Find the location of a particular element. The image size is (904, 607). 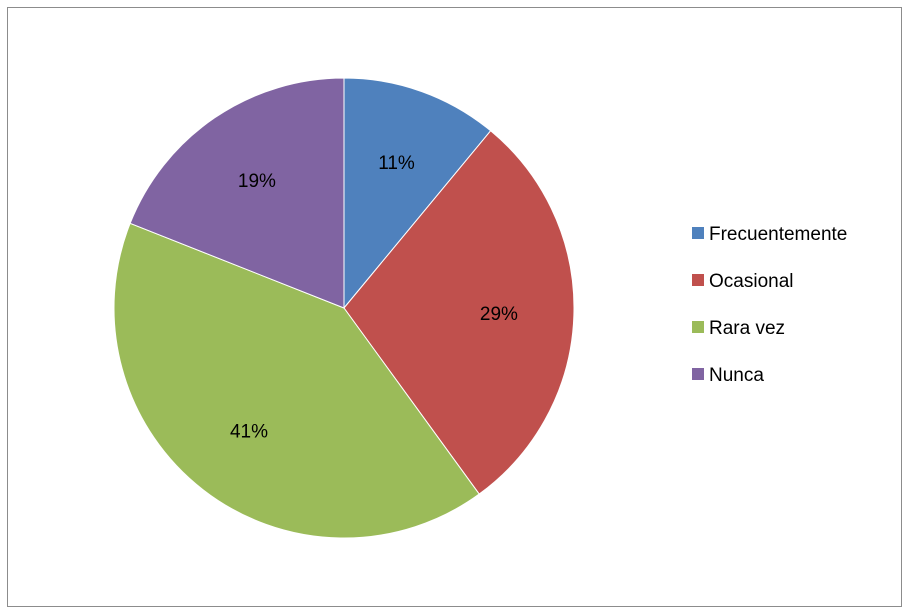

legend-item-rara-vez: Rara vez is located at coordinates (738, 328).